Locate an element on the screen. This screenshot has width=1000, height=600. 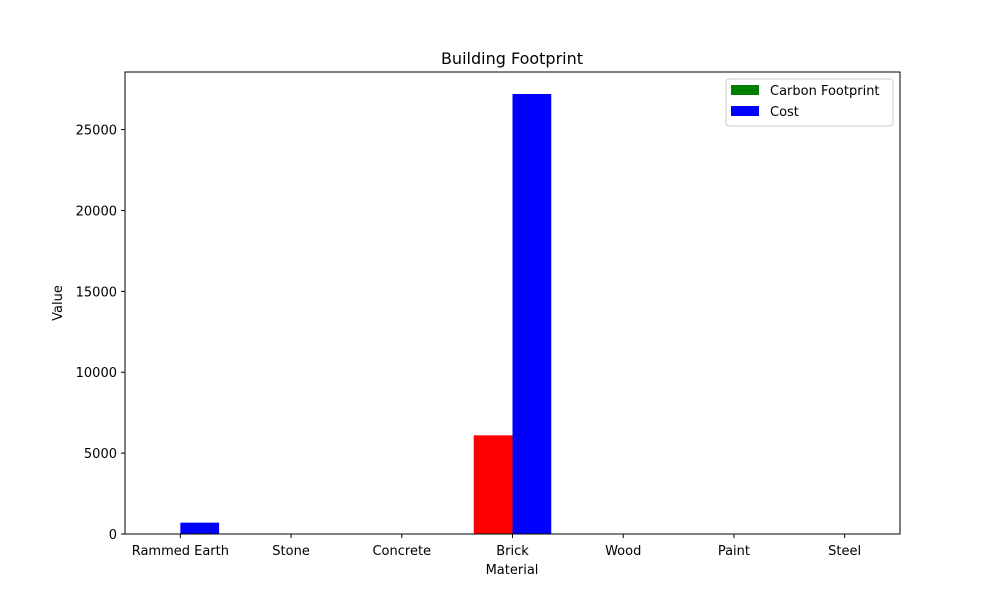
legend: Carbon Footprint Cost is located at coordinates (809, 102).